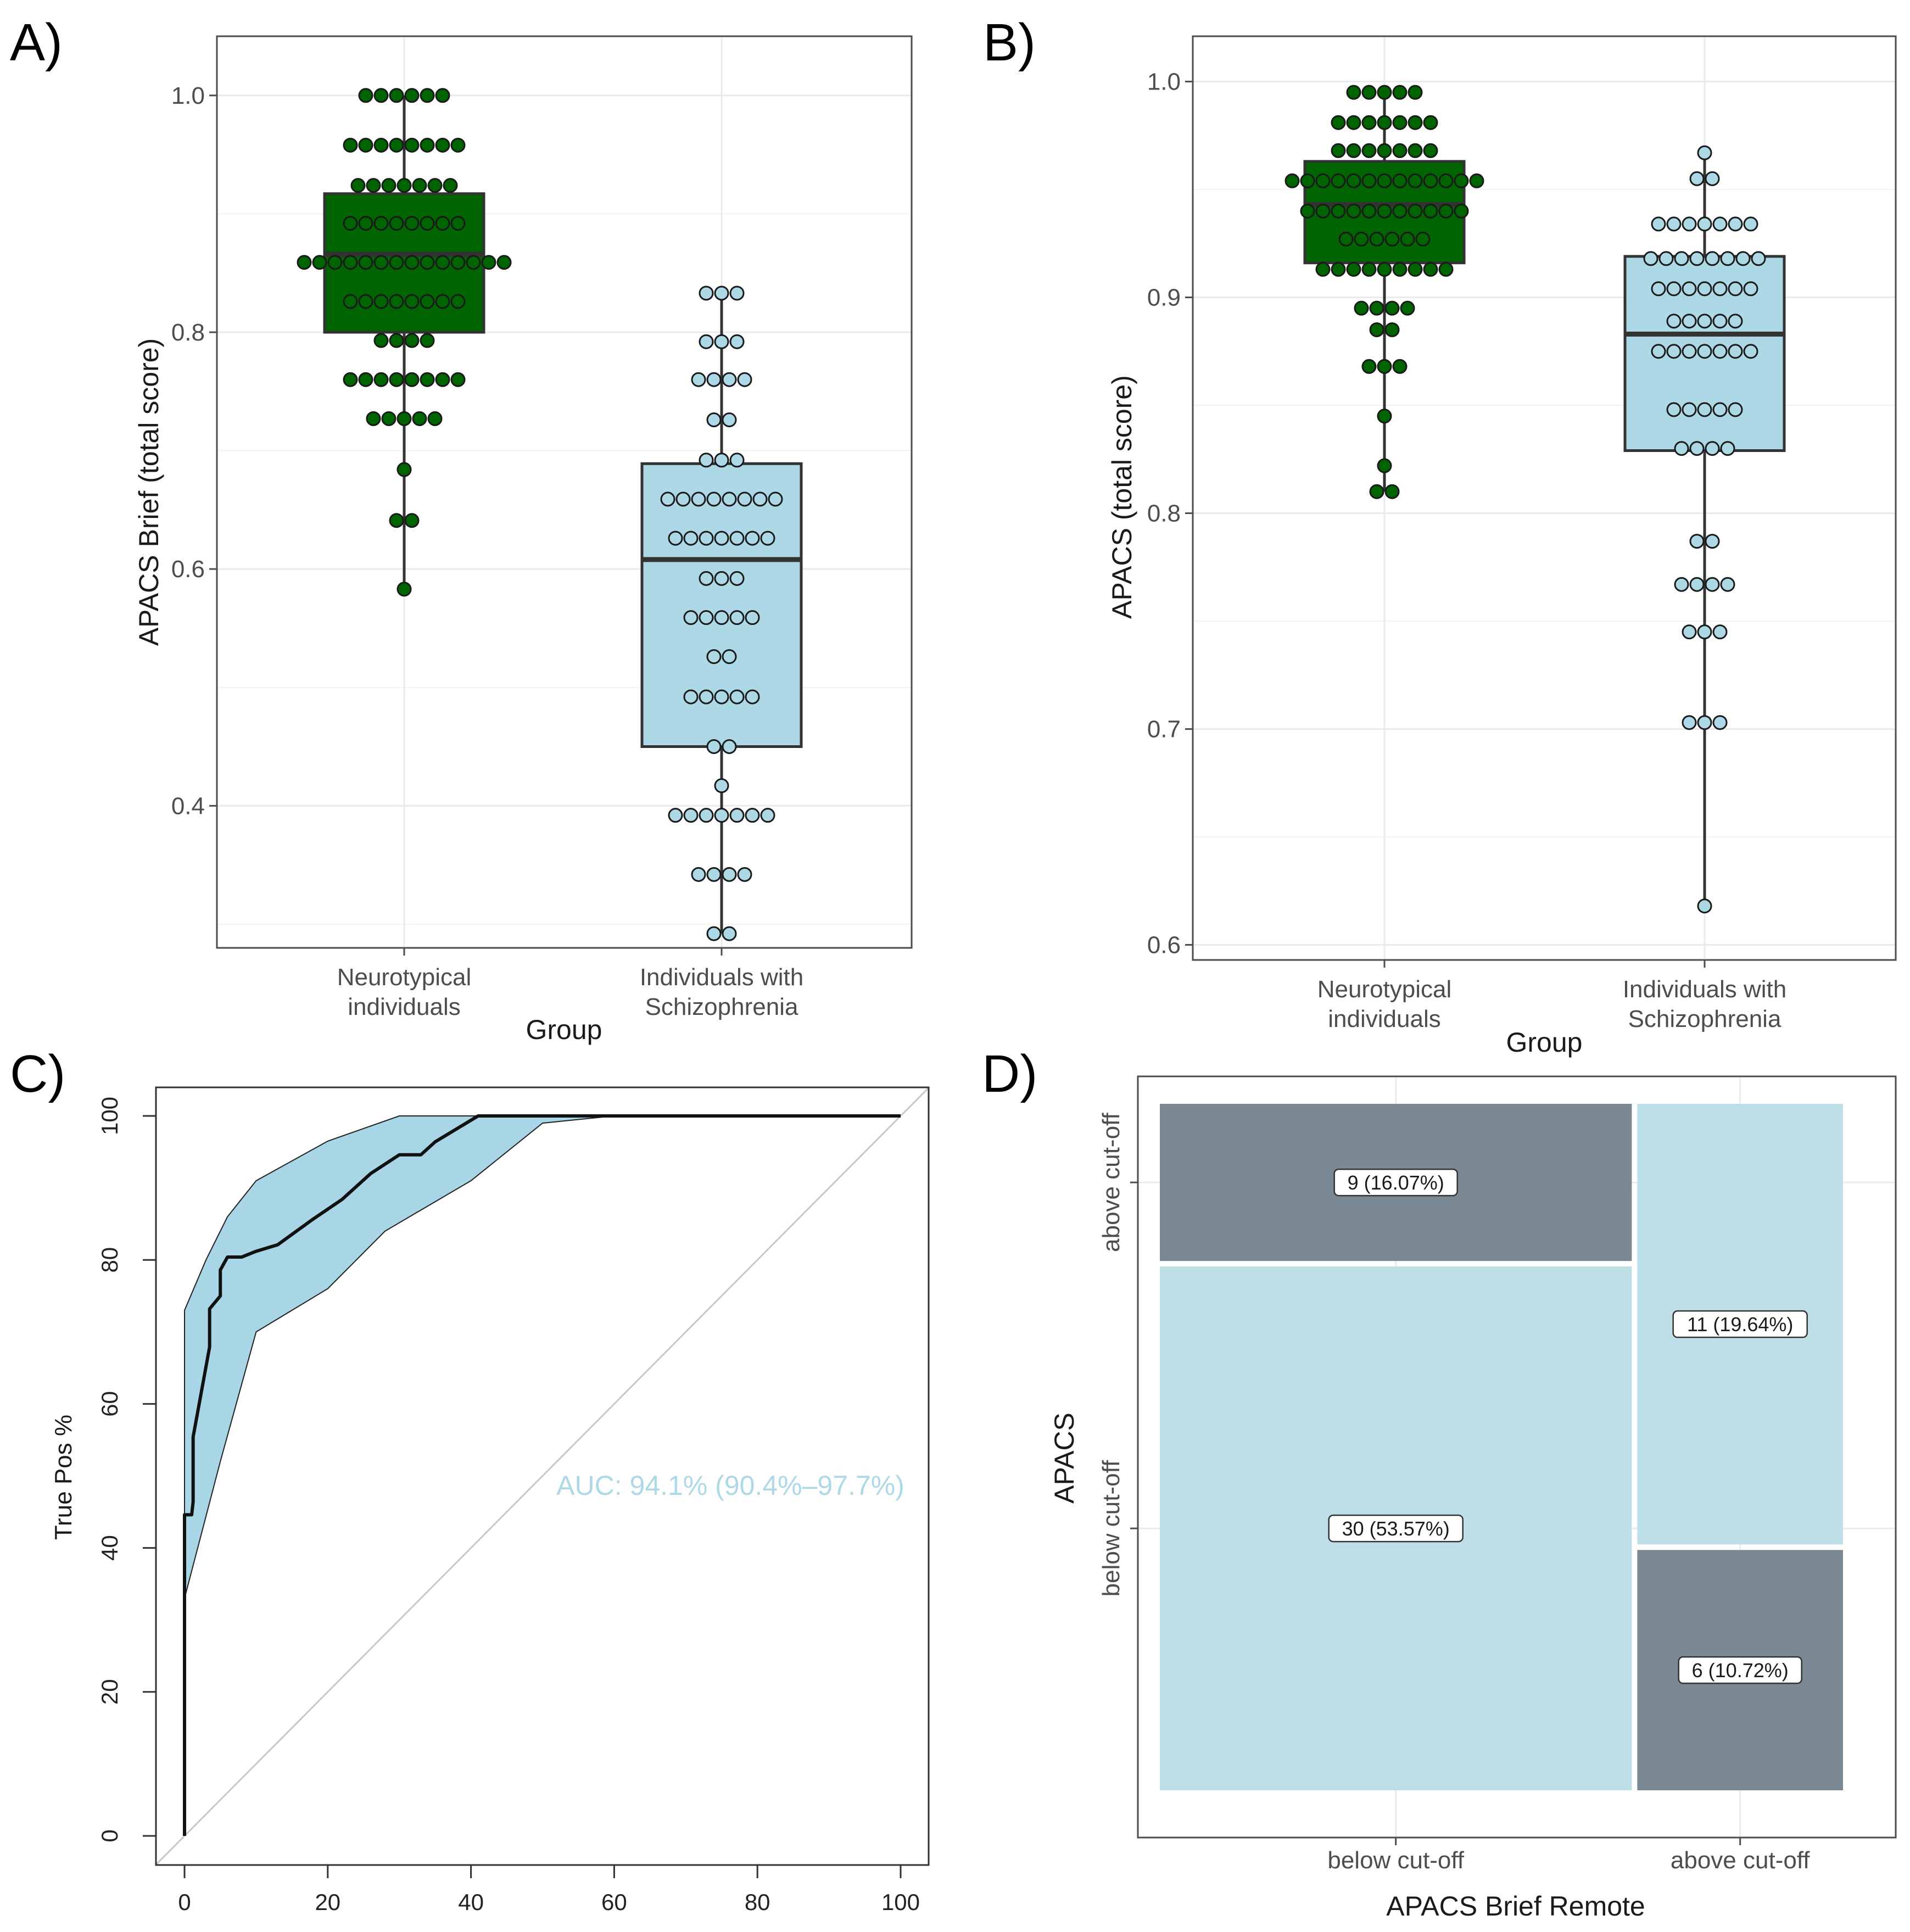  What do you see at coordinates (542, 1475) in the screenshot?
I see `panel-c-roc-curve` at bounding box center [542, 1475].